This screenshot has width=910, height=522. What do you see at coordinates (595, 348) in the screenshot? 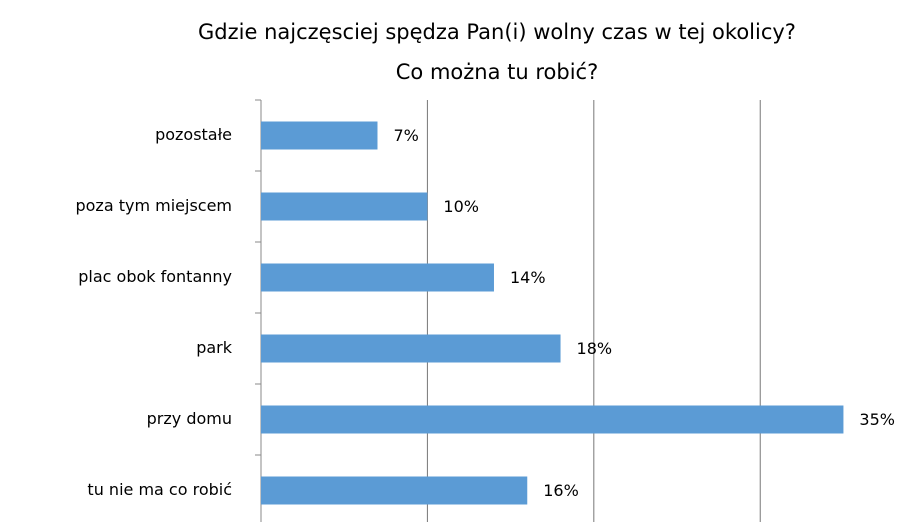
I see `data-label: 18%` at bounding box center [595, 348].